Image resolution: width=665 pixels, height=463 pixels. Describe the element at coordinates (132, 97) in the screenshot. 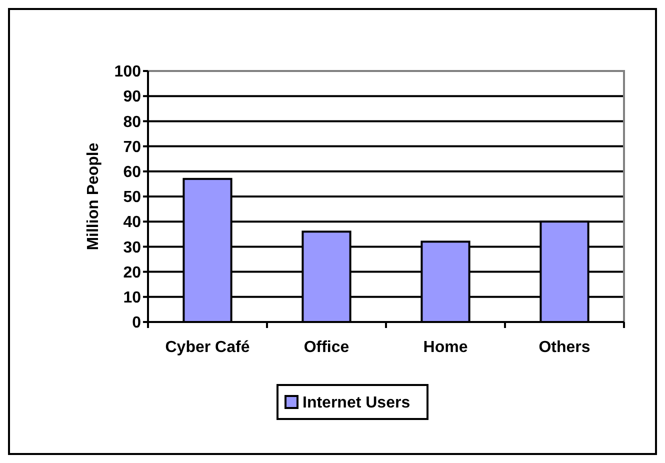

I see `y-tick-label: 90` at that location.